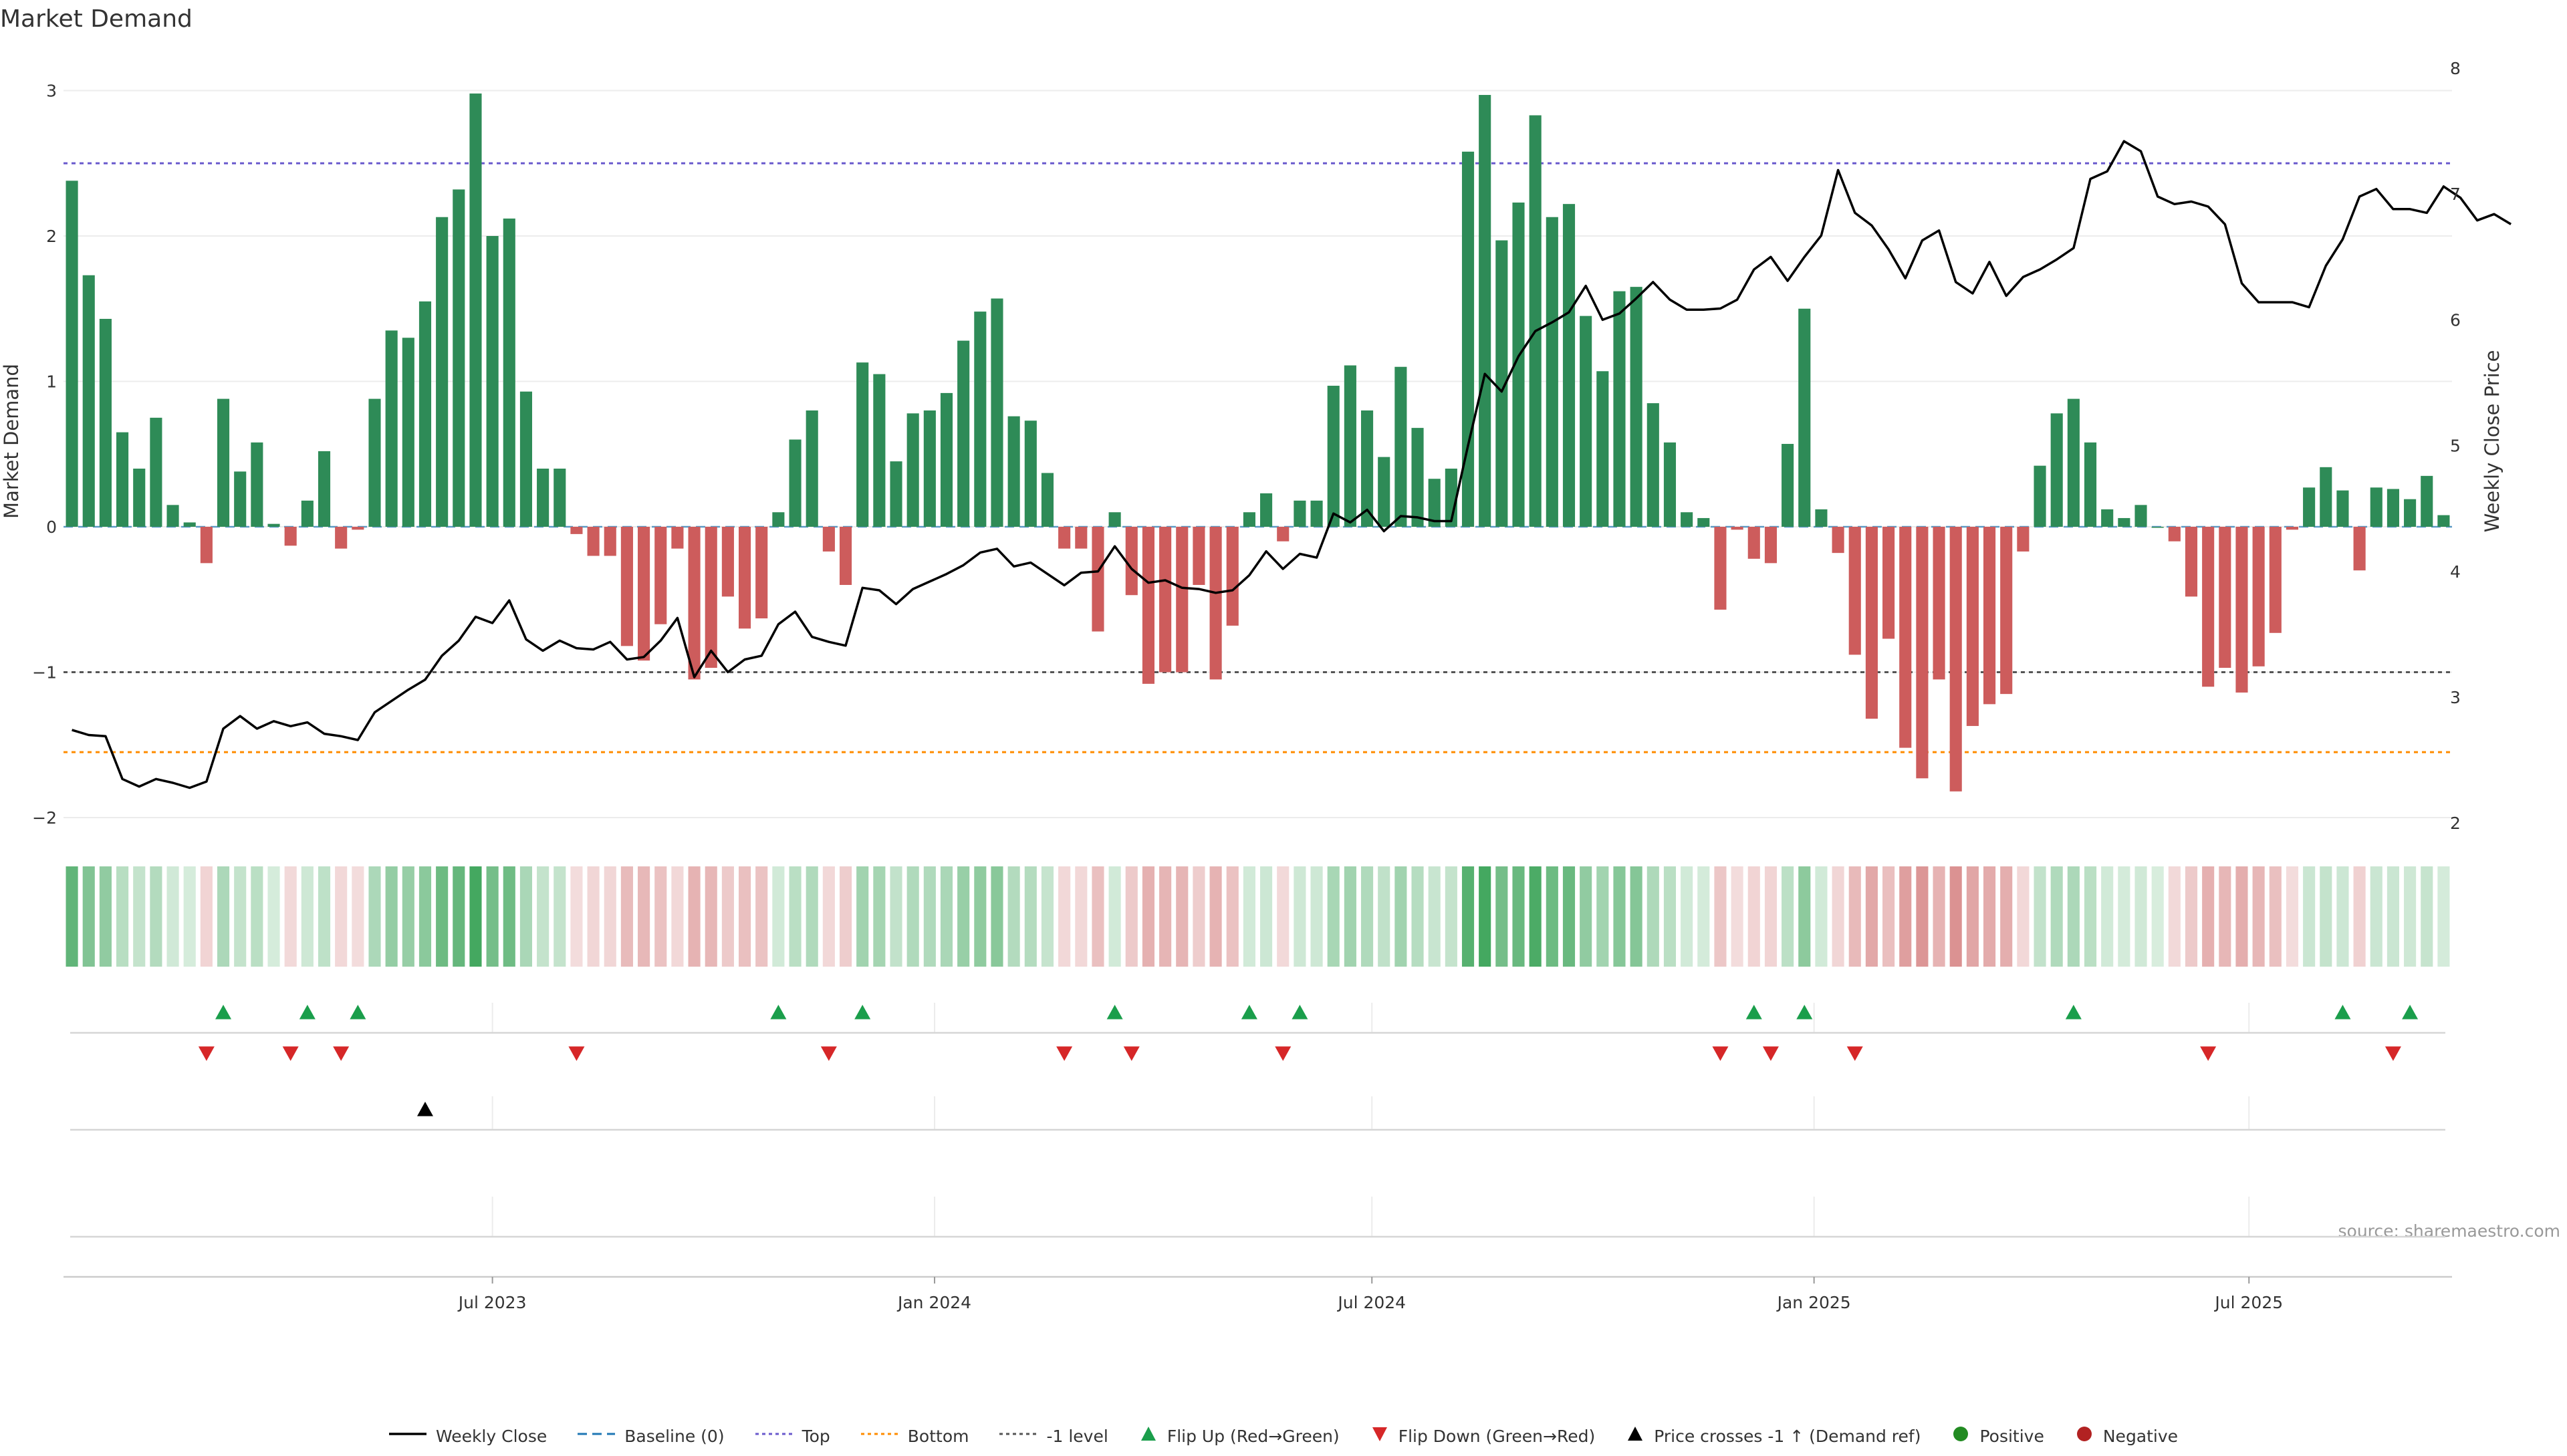  Describe the element at coordinates (1077, 1436) in the screenshot. I see `legend-label: -1 level` at that location.